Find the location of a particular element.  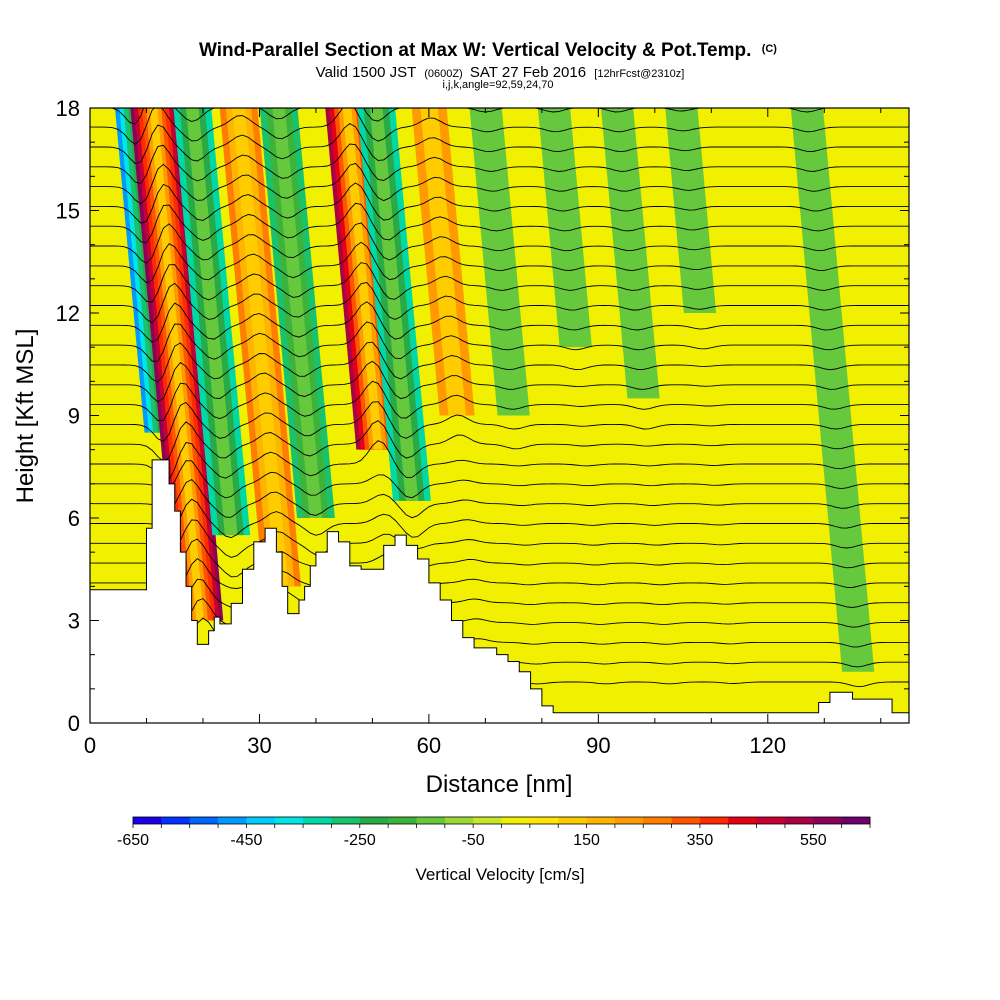

x-tick-label-1: 30 is located at coordinates (259, 745).